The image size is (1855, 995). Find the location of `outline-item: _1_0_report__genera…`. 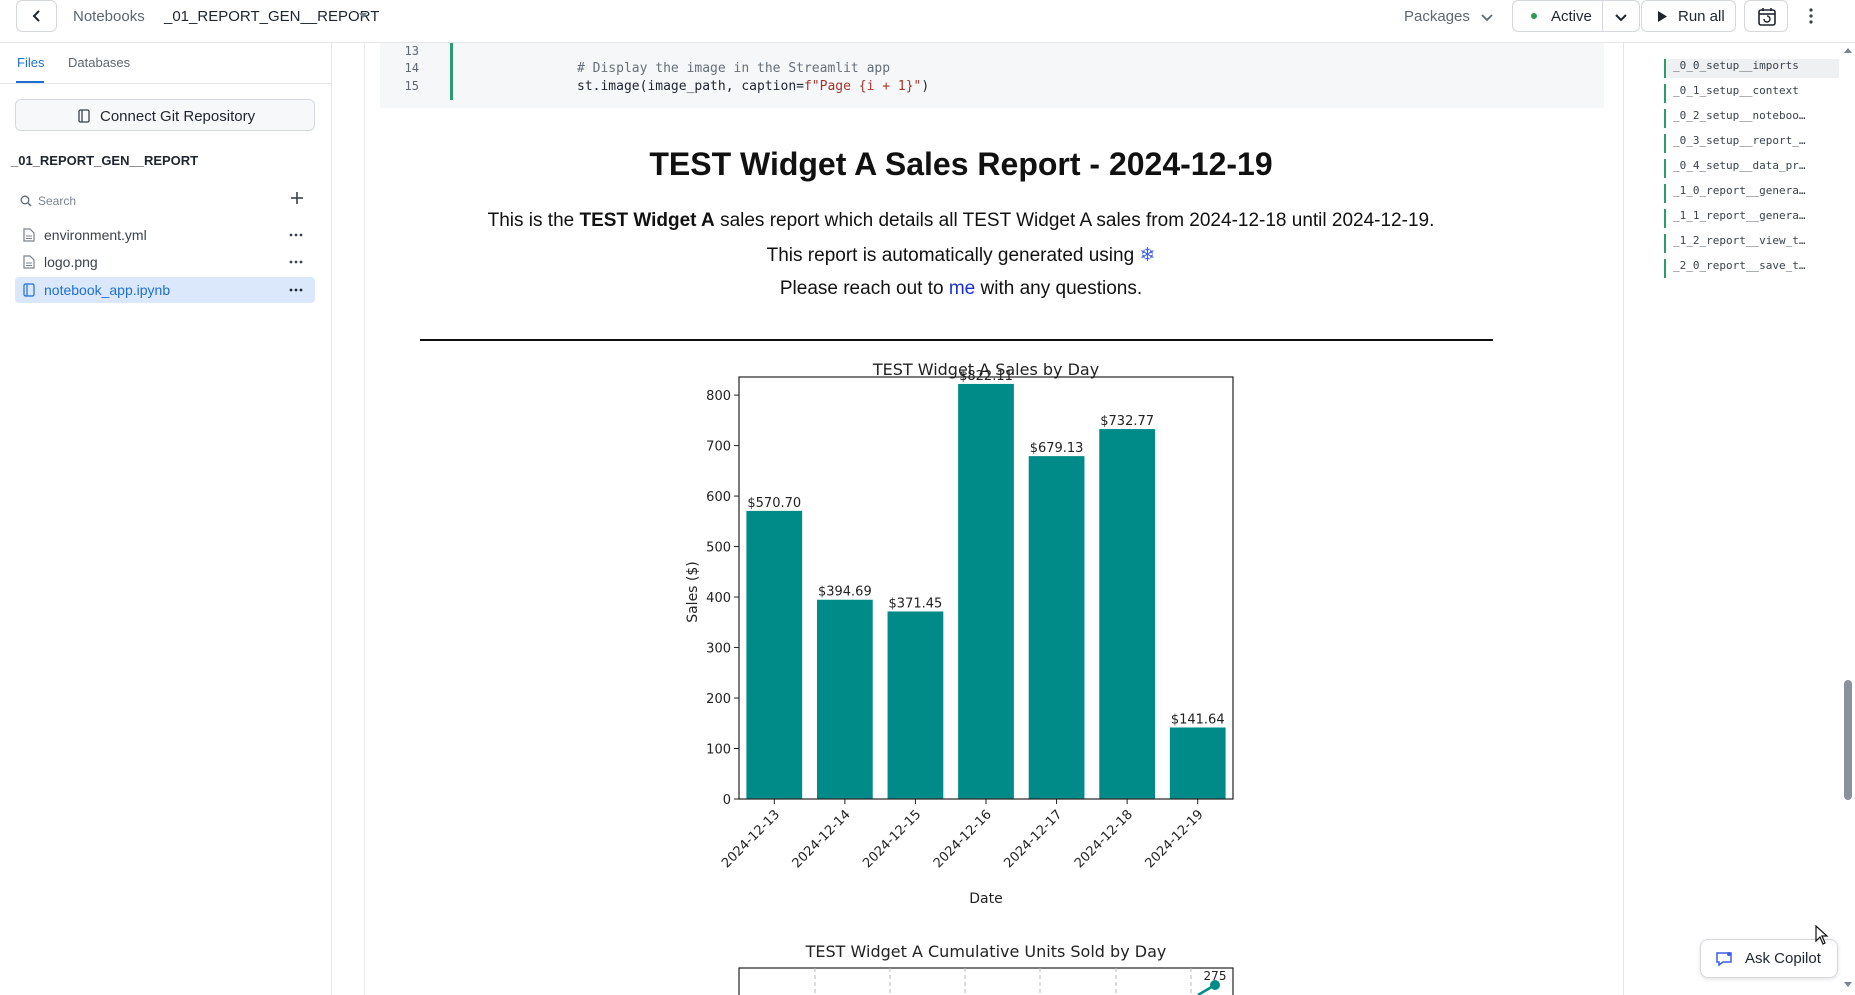

outline-item: _1_0_report__genera… is located at coordinates (1751, 193).